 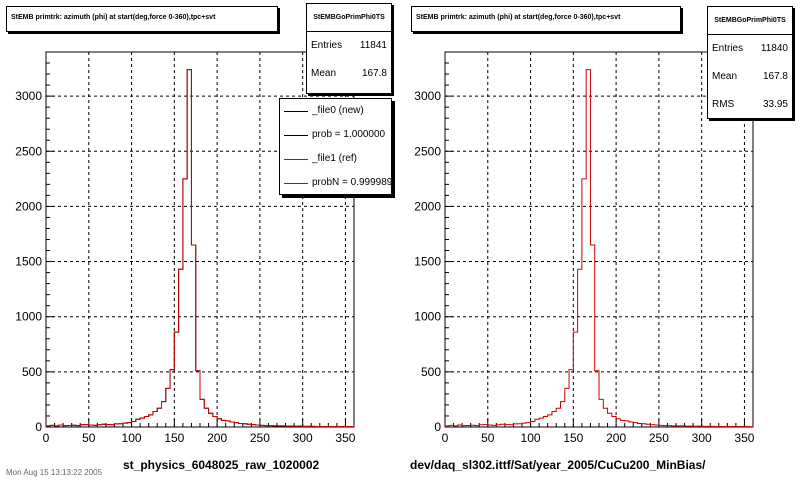 I want to click on left-y-tick-label-500: 500, so click(x=32, y=372).